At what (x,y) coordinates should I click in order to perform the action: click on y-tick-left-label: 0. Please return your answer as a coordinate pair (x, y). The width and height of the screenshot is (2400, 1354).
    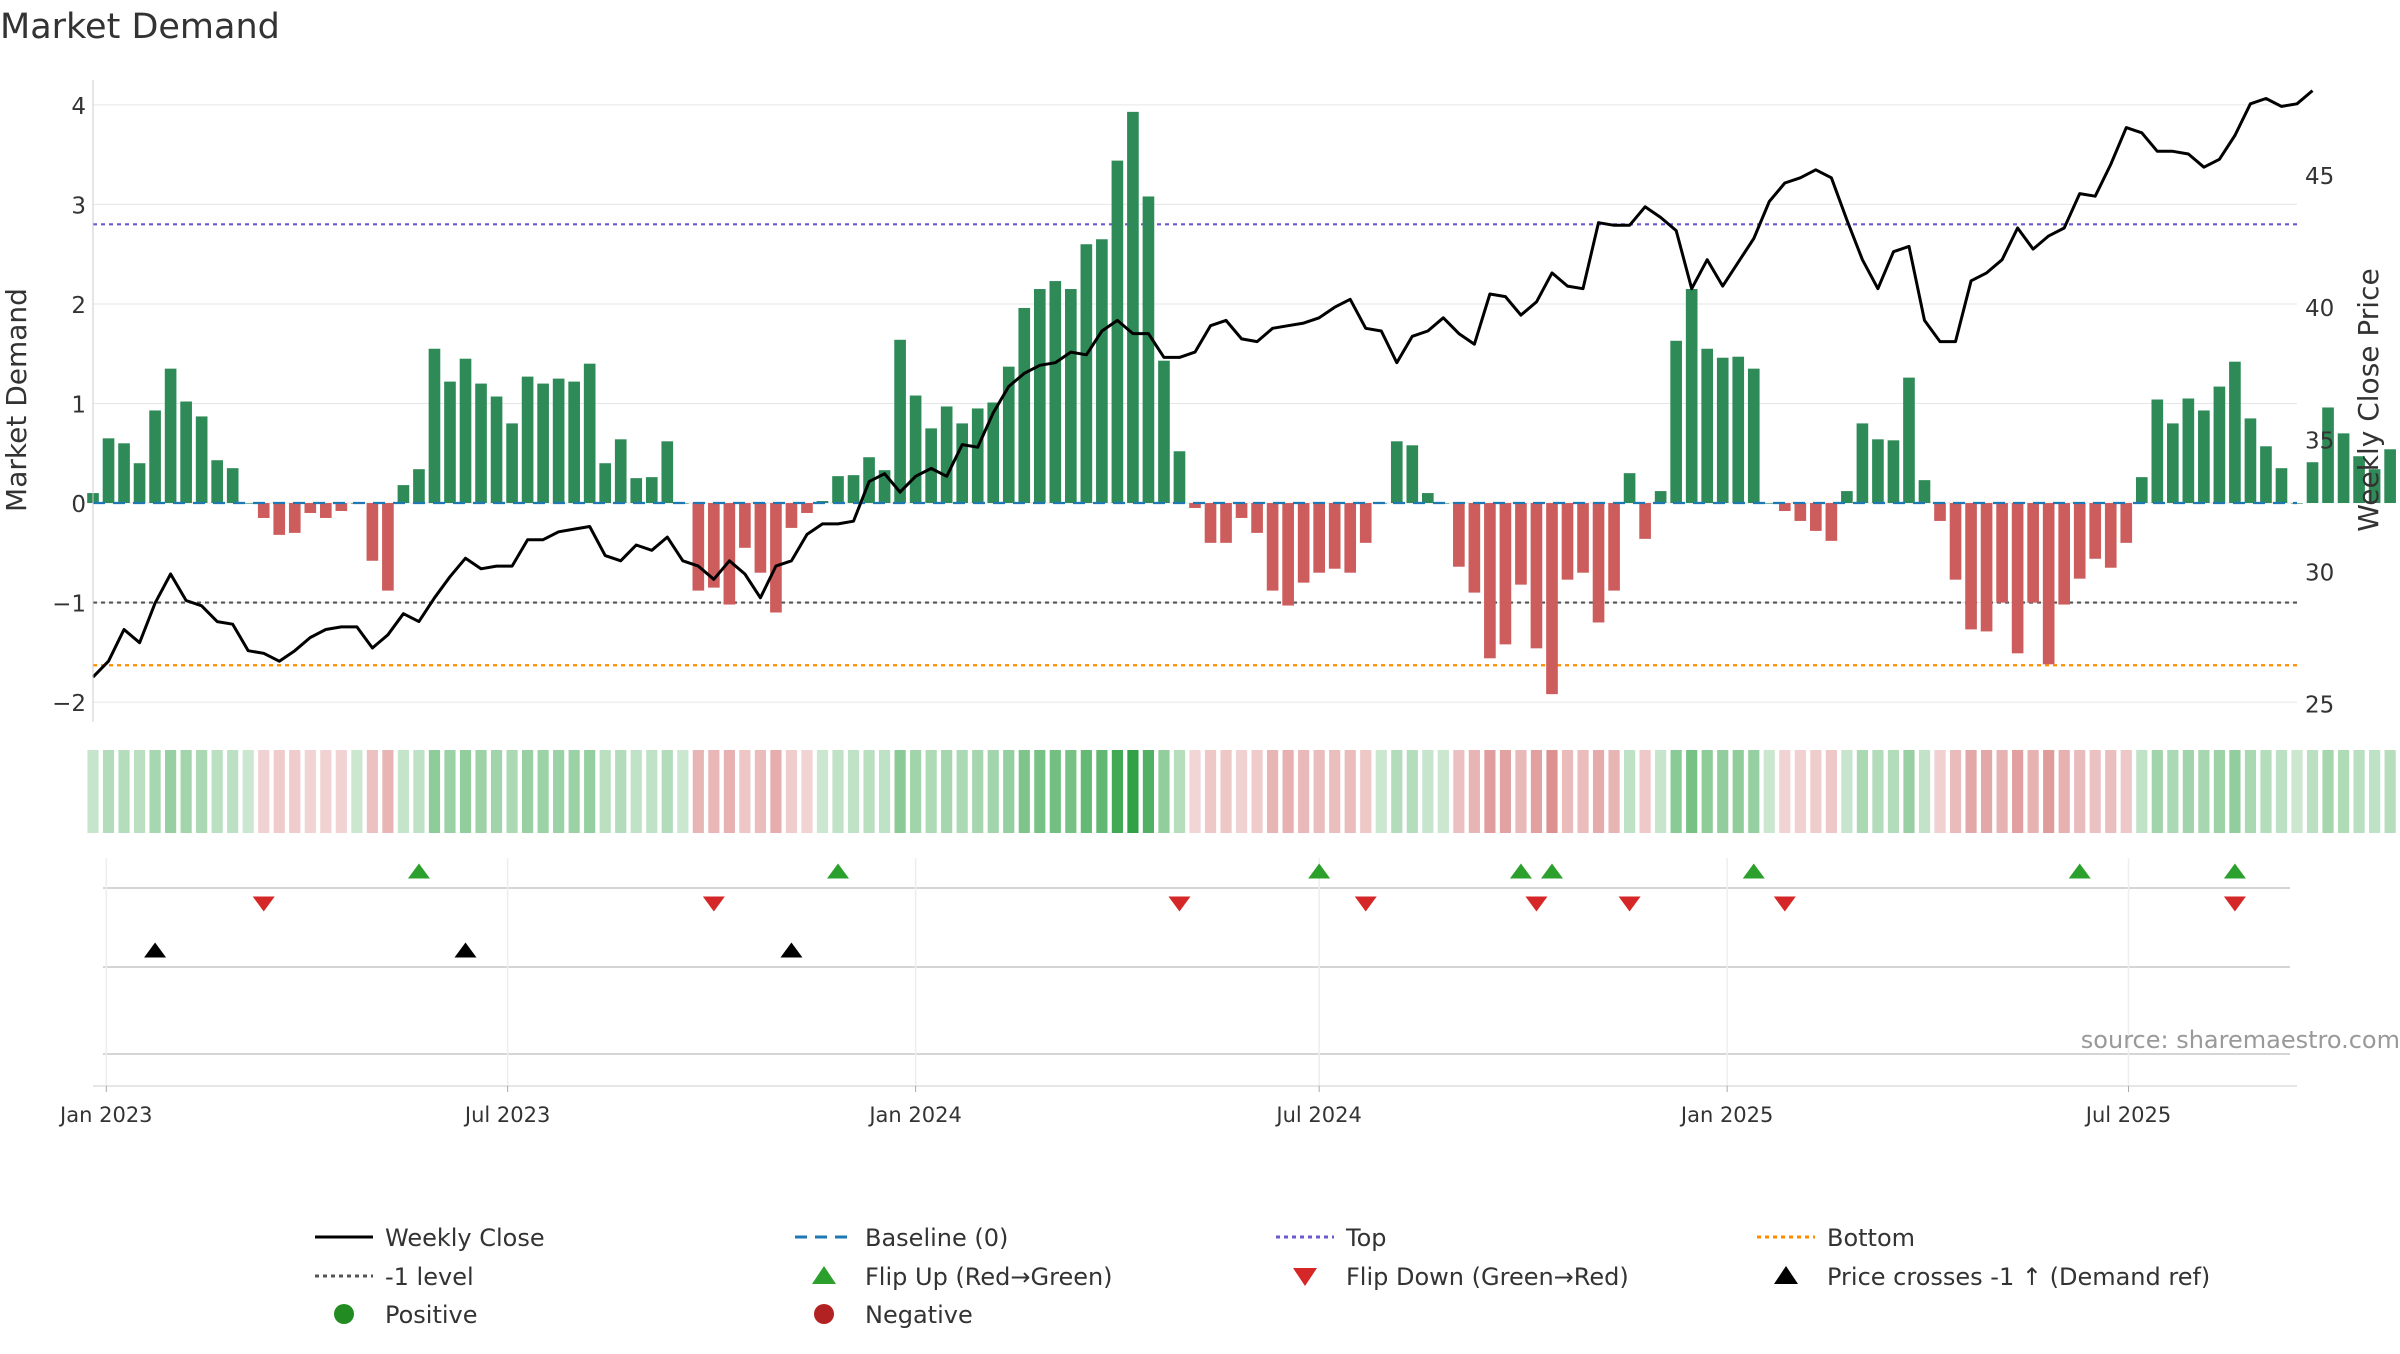
    Looking at the image, I should click on (78, 505).